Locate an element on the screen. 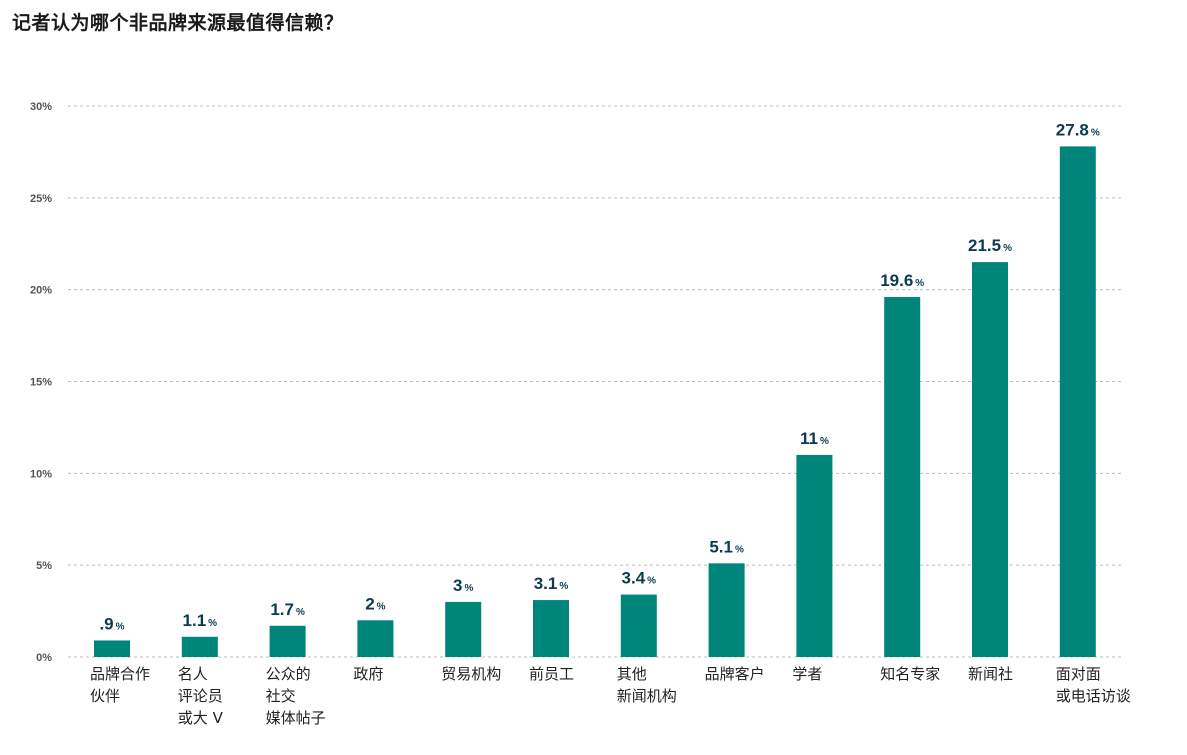 This screenshot has width=1187, height=755. chart-title: 记者认为哪个非品牌来源最值得信赖？ is located at coordinates (178, 23).